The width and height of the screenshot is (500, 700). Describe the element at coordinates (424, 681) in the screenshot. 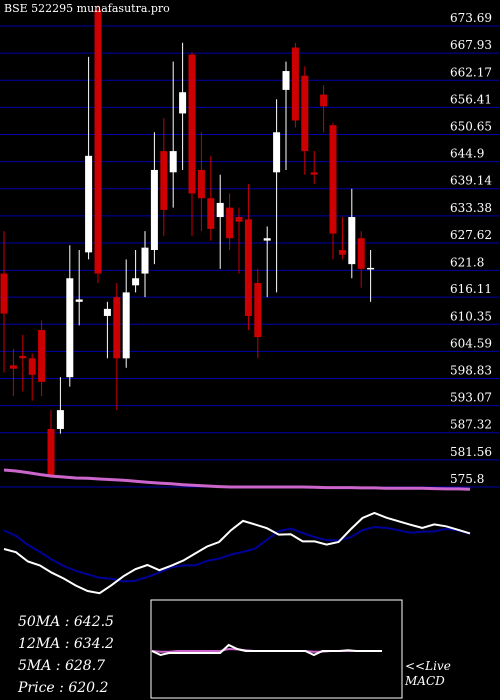

I see `macd-label-line2: MACD` at that location.